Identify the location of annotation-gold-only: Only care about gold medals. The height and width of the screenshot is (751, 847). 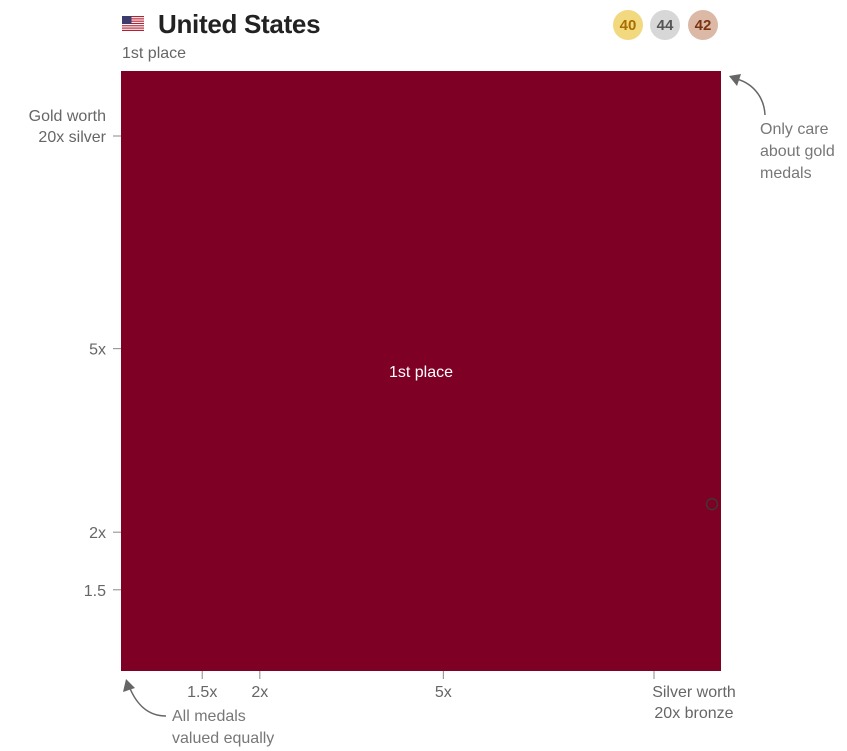
(797, 152).